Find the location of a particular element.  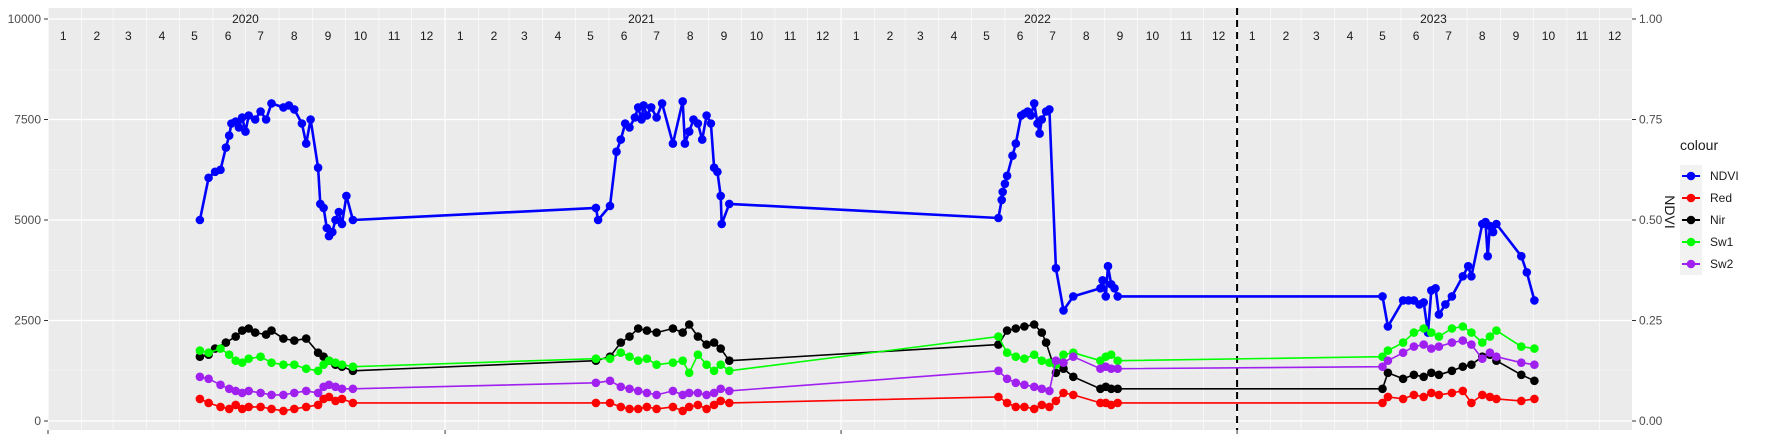

month-label: 11 is located at coordinates (394, 36).